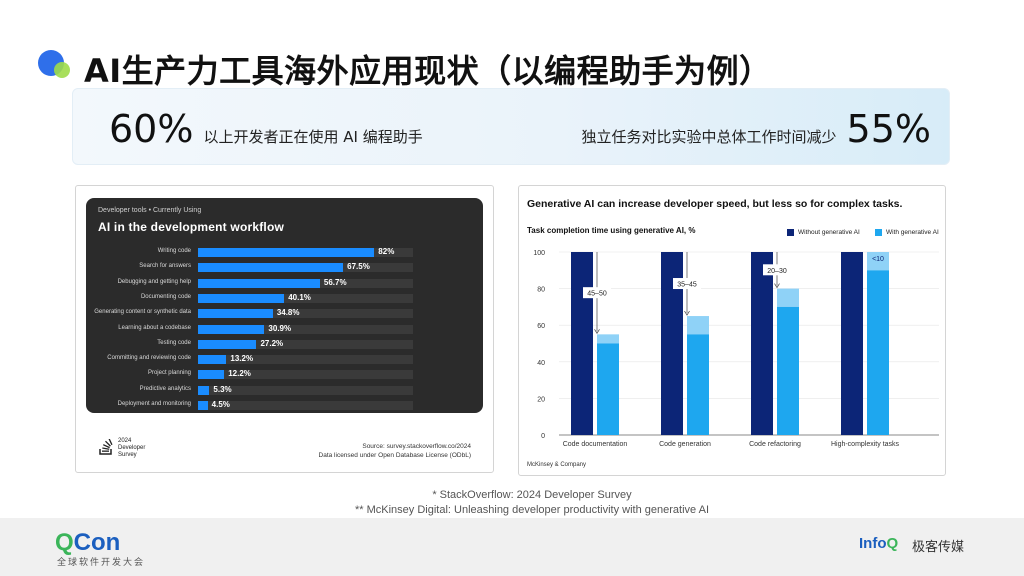  Describe the element at coordinates (242, 359) in the screenshot. I see `so-bar-value: 13.2%` at that location.